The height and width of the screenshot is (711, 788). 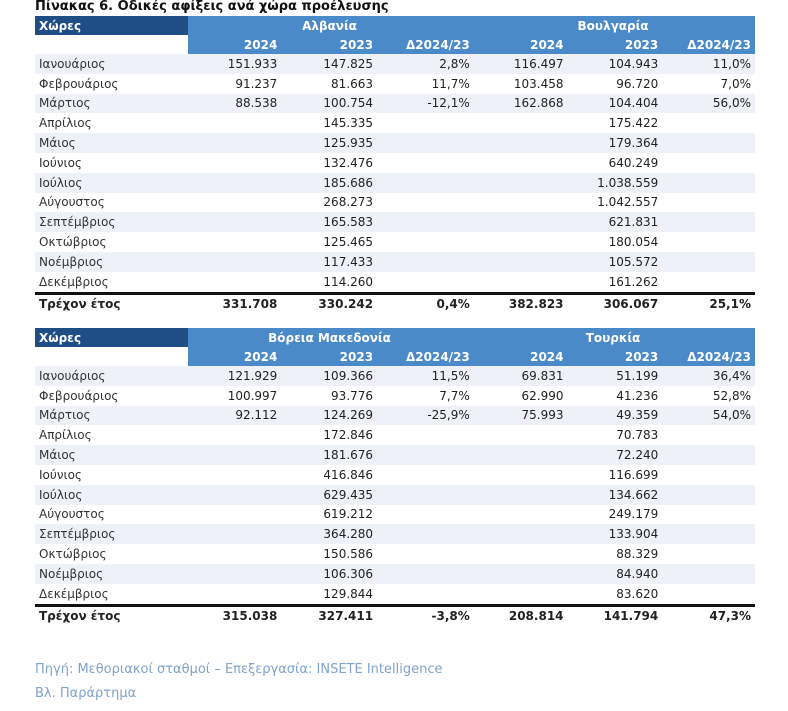 What do you see at coordinates (542, 395) in the screenshot?
I see `table-cell: 62.990` at bounding box center [542, 395].